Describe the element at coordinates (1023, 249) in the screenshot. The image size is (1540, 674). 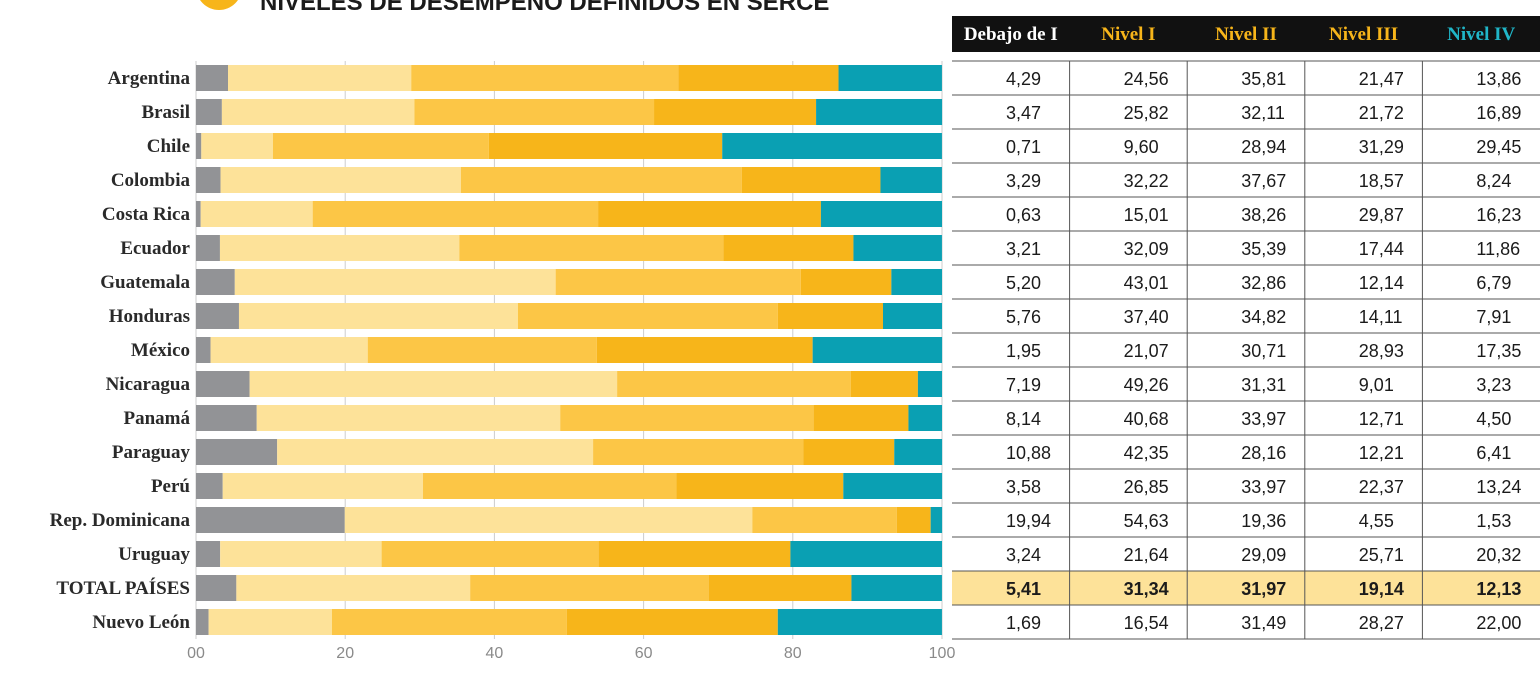
I see `table-cell: 3,21` at that location.